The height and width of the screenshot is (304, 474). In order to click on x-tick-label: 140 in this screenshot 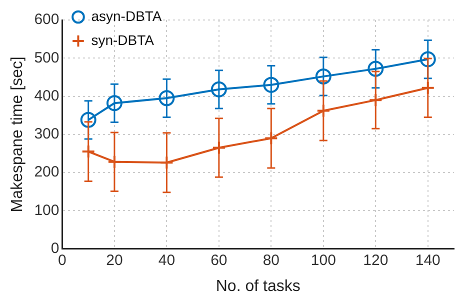, I will do `click(427, 260)`.